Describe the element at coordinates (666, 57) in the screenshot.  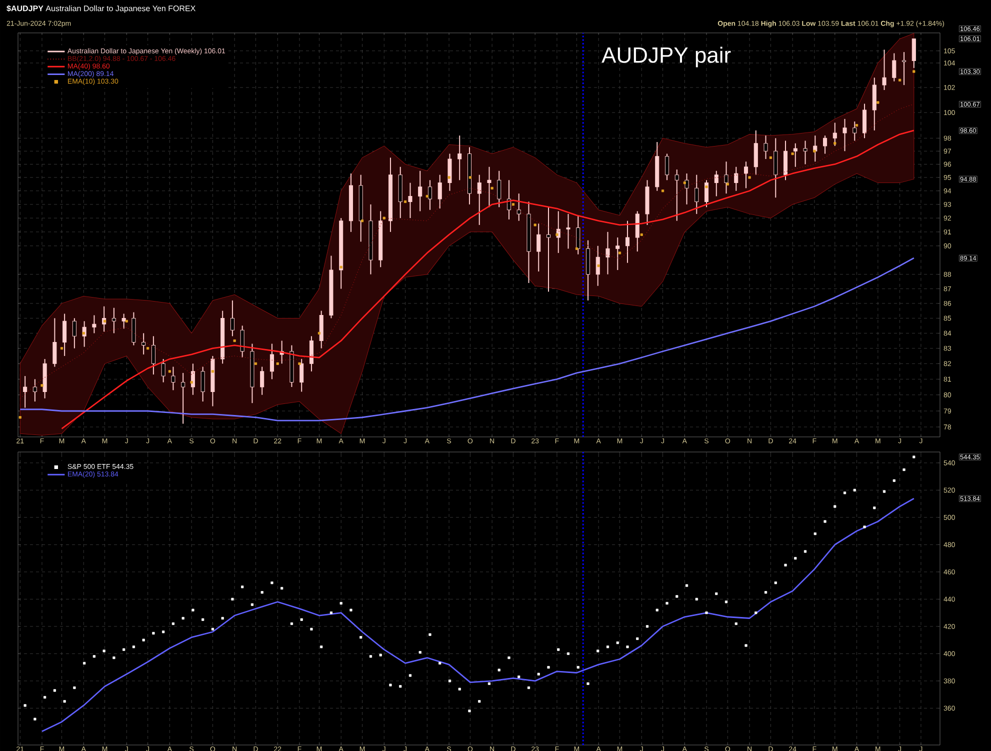
I see `annotation: AUDJPY pair` at that location.